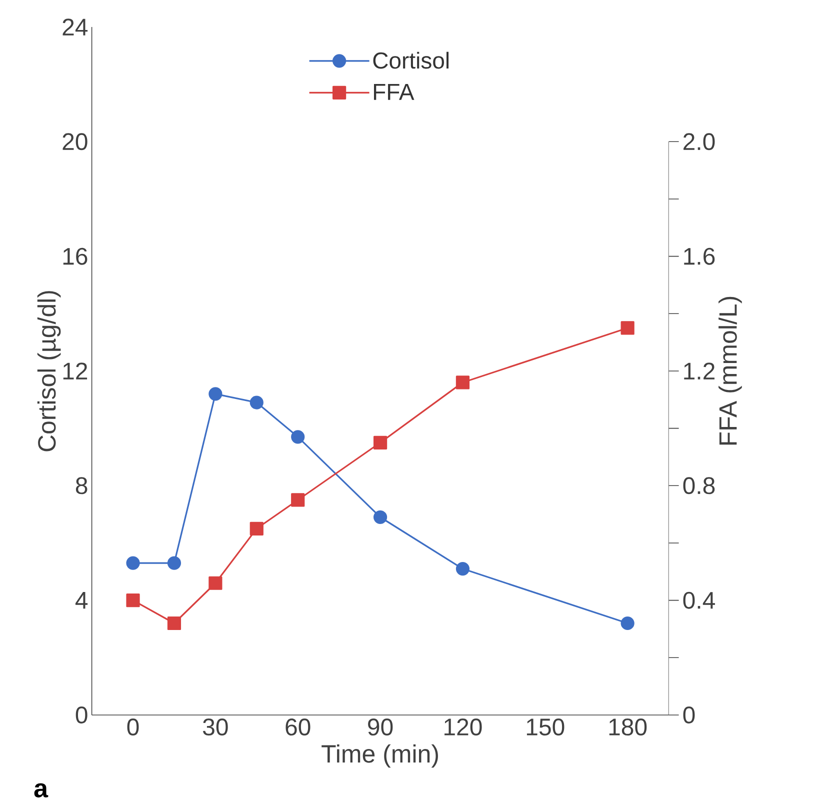  What do you see at coordinates (699, 485) in the screenshot?
I see `y2-tick-label: 0.8` at bounding box center [699, 485].